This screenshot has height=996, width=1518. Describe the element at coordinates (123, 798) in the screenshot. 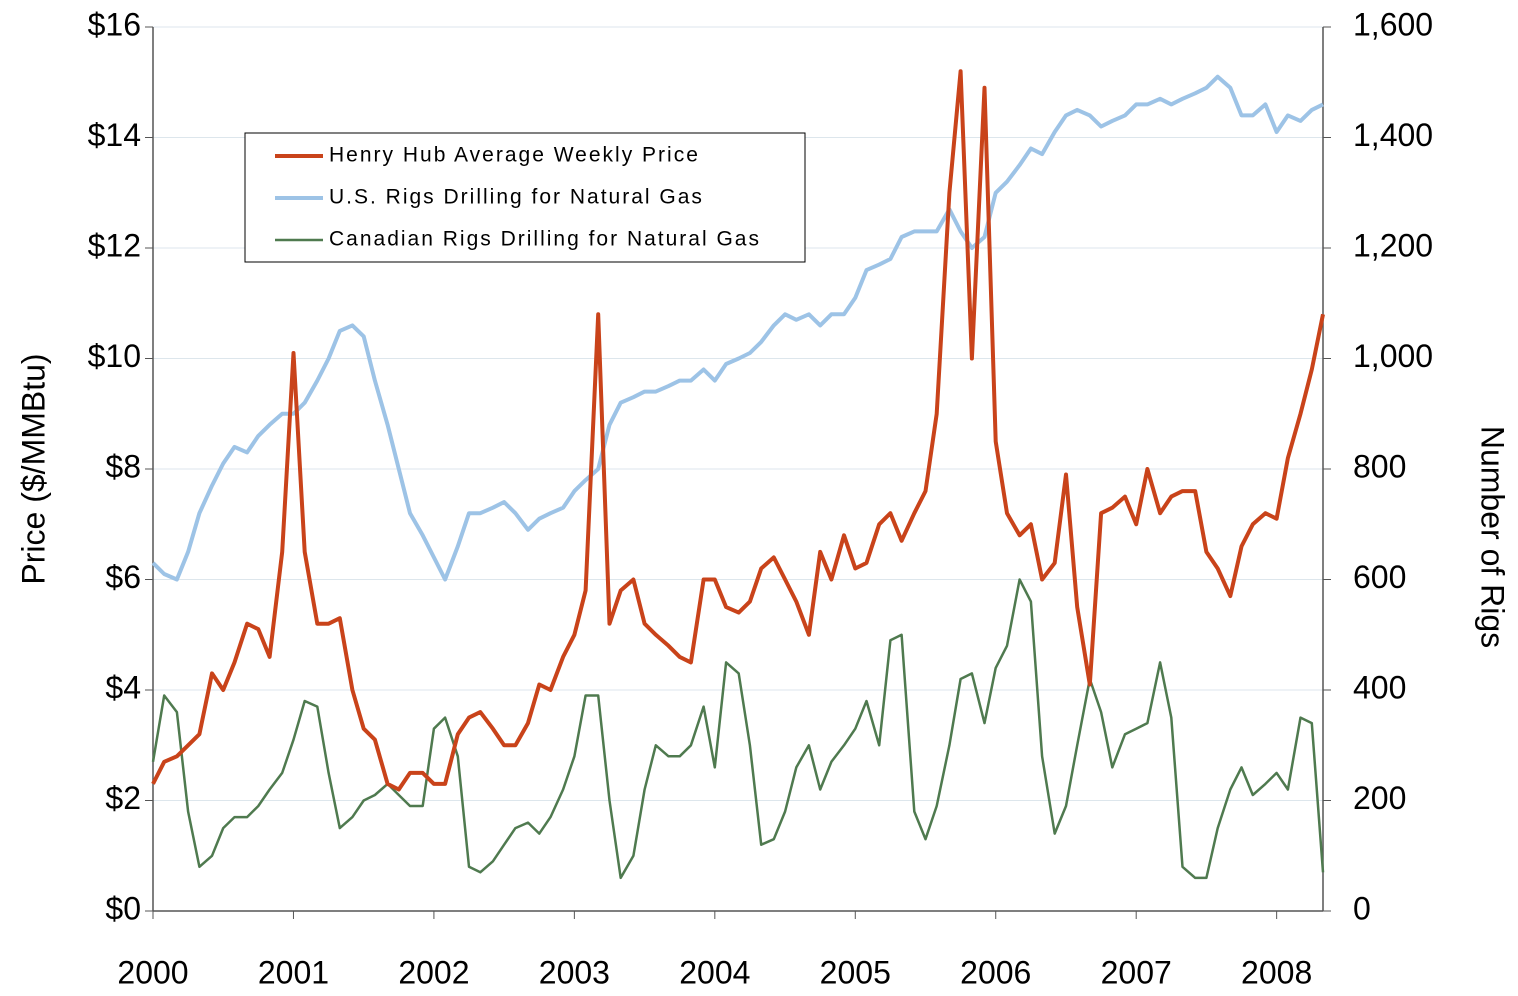

I see `y-tick-label: $2` at that location.